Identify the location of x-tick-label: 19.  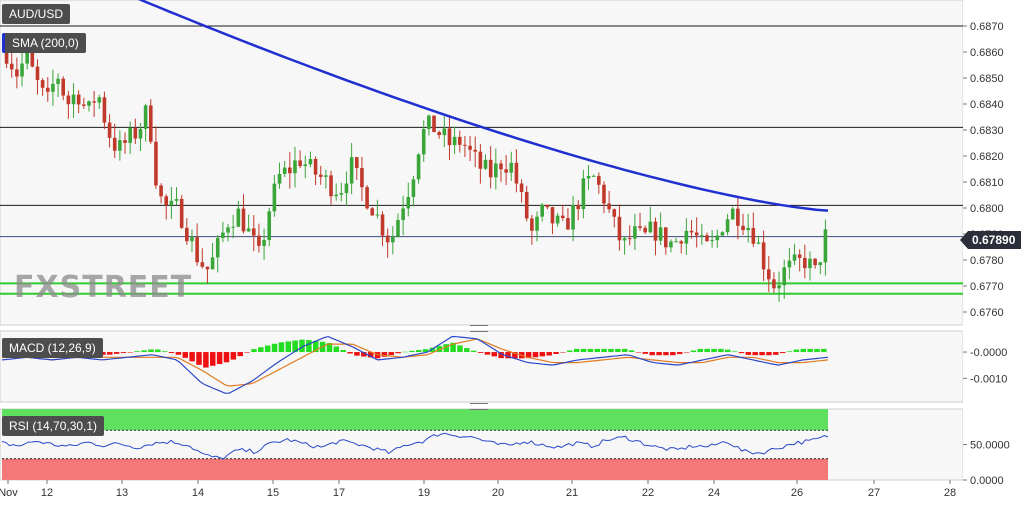
(424, 493).